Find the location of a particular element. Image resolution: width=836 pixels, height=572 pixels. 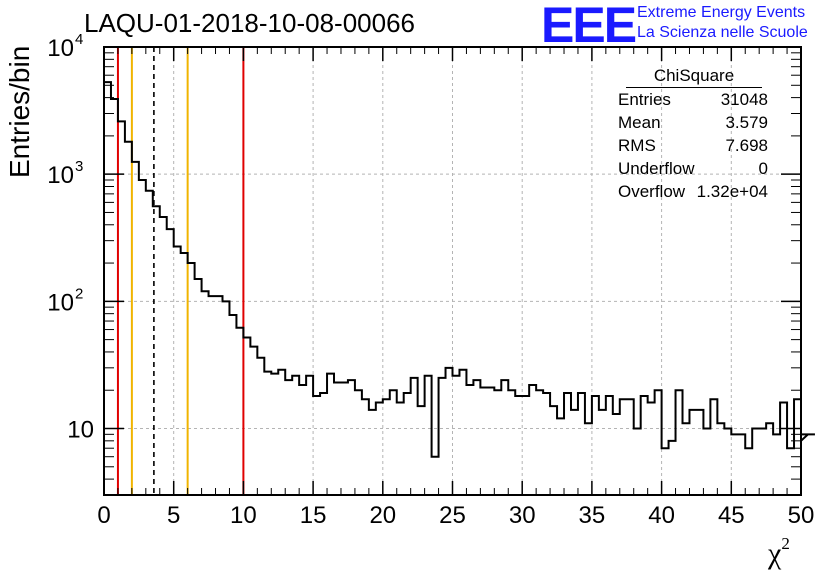

x-tick-label: 20 is located at coordinates (382, 515).